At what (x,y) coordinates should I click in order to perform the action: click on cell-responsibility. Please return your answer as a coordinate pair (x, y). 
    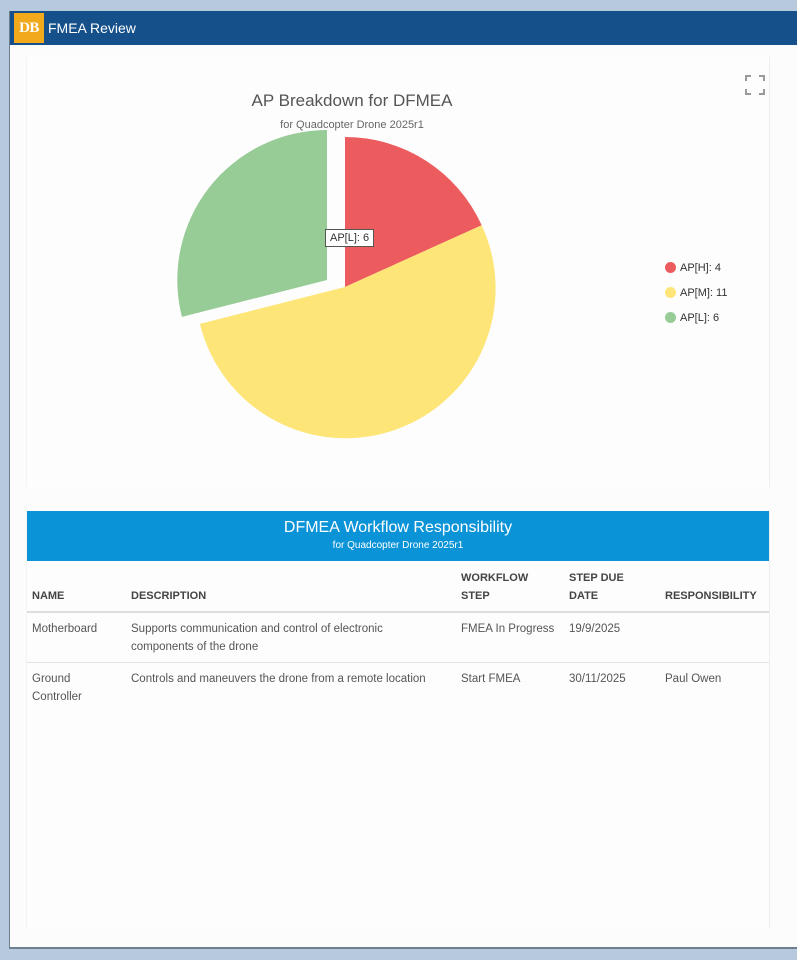
    Looking at the image, I should click on (714, 637).